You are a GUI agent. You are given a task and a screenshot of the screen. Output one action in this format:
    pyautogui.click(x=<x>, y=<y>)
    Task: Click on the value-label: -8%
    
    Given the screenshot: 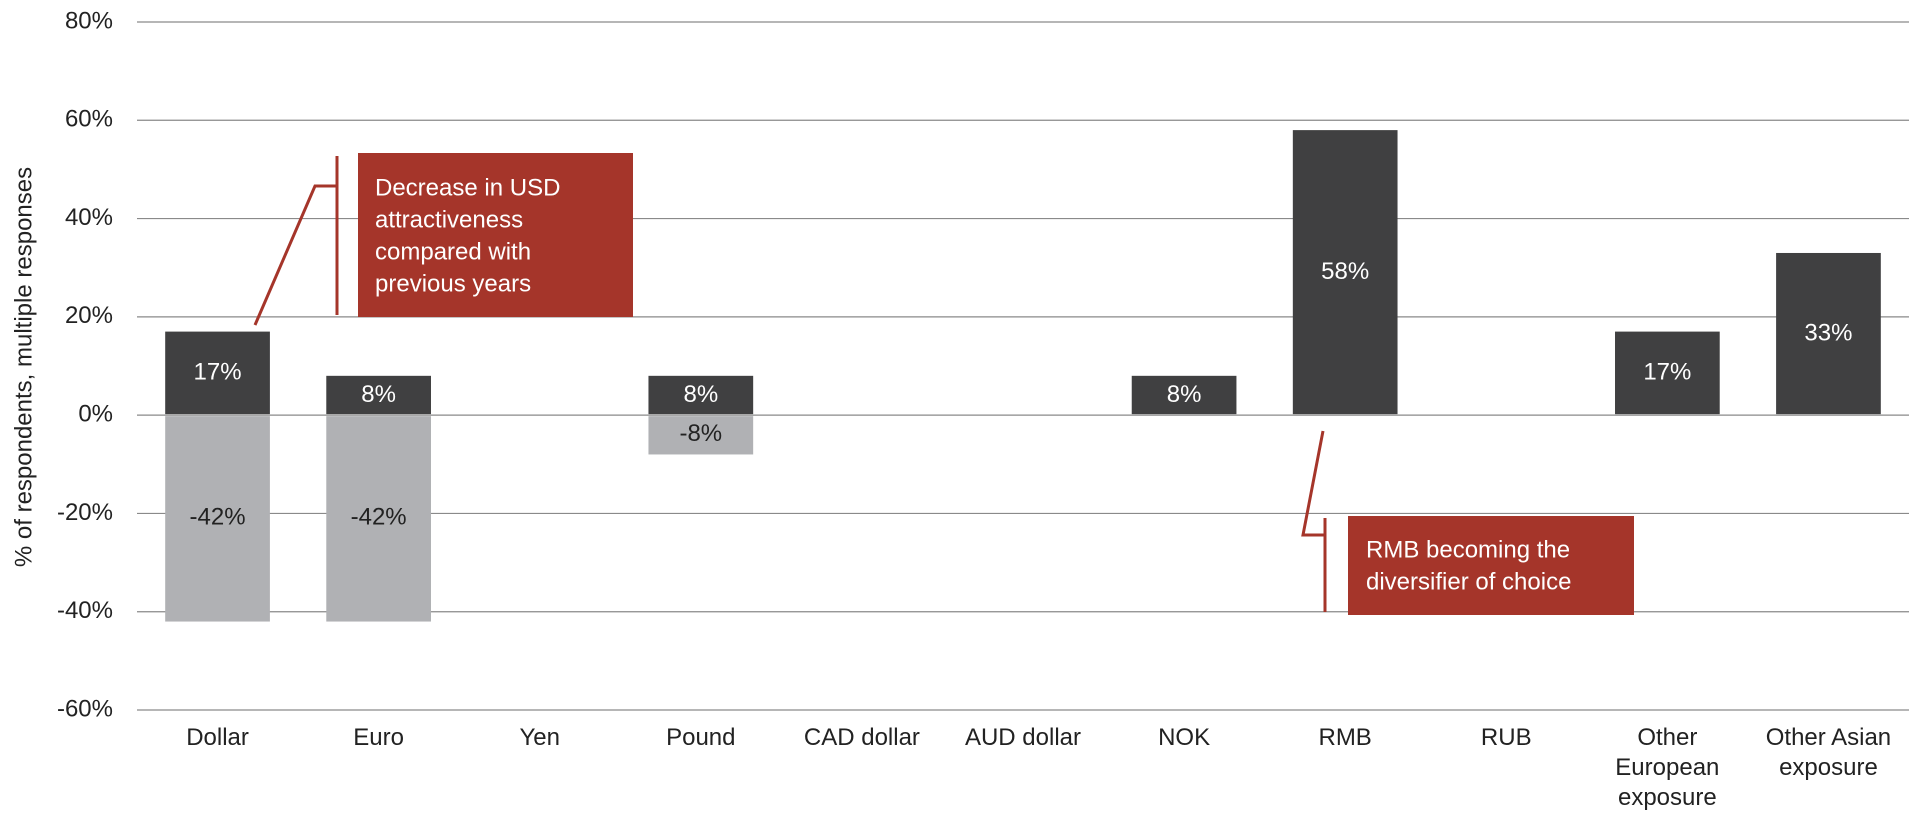 What is the action you would take?
    pyautogui.click(x=700, y=433)
    